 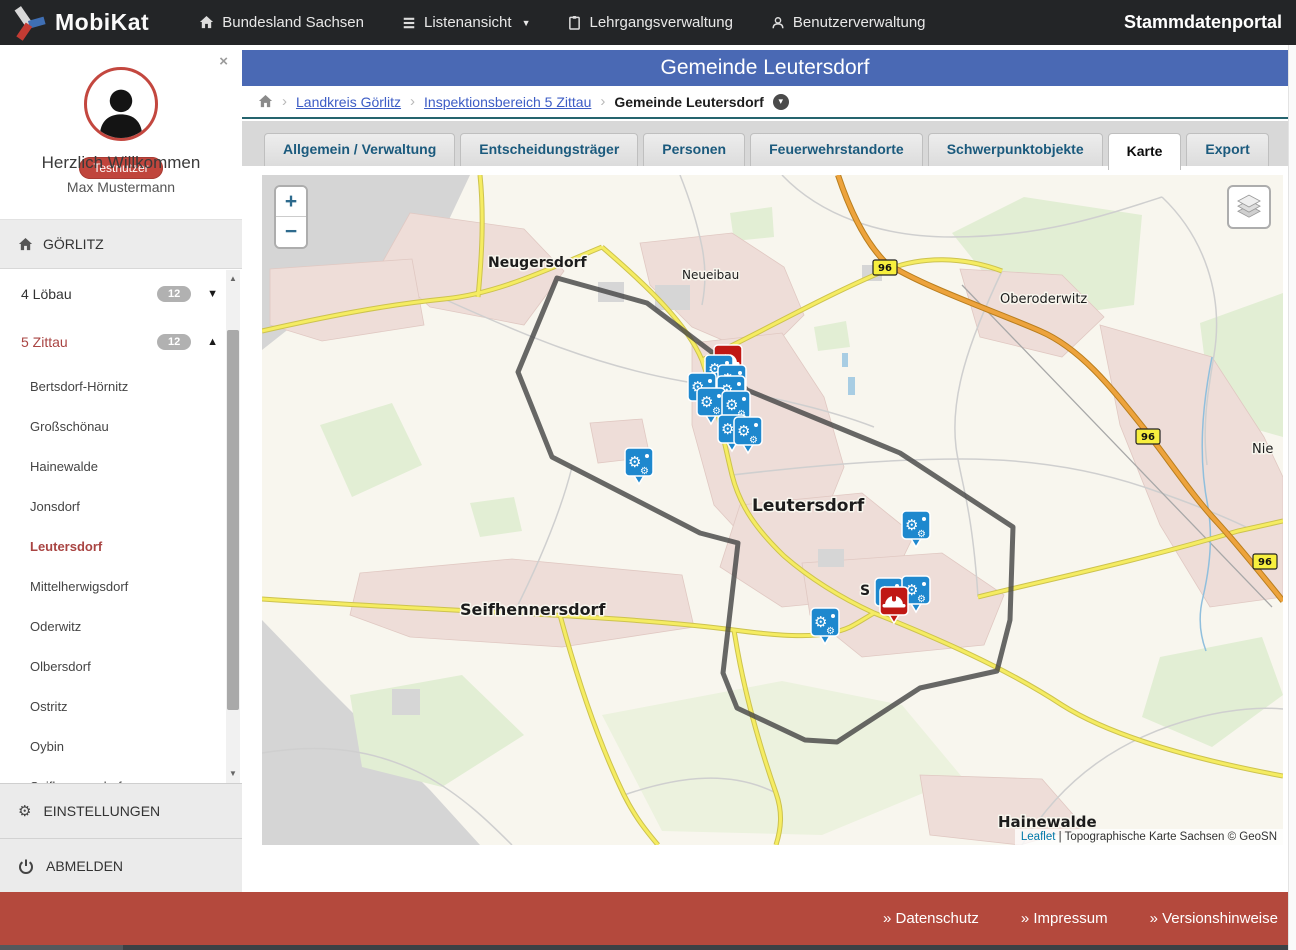 What do you see at coordinates (113, 706) in the screenshot?
I see `sidebar-item-ostritz: Ostritz` at bounding box center [113, 706].